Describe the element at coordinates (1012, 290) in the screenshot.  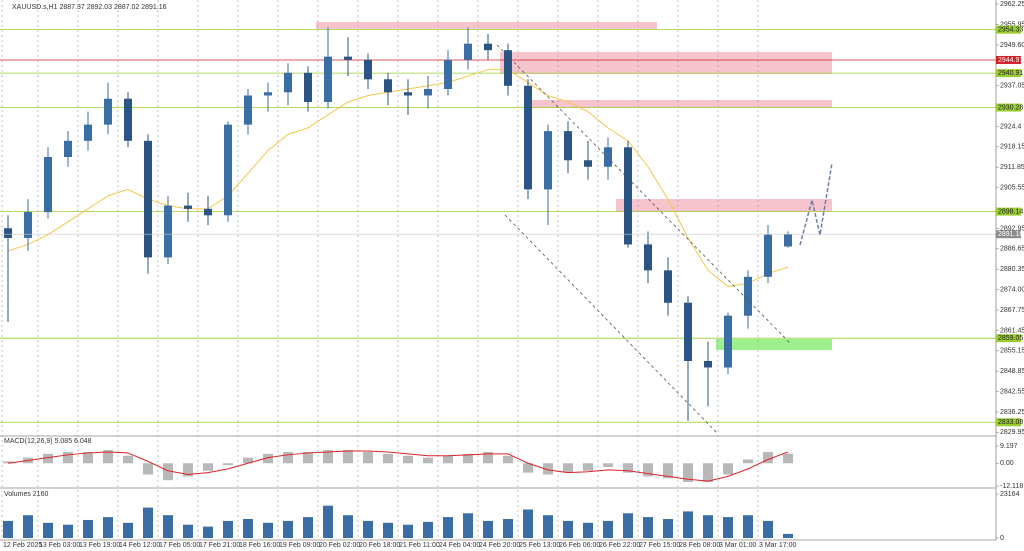
I see `y-tick-label: 2874.00` at that location.